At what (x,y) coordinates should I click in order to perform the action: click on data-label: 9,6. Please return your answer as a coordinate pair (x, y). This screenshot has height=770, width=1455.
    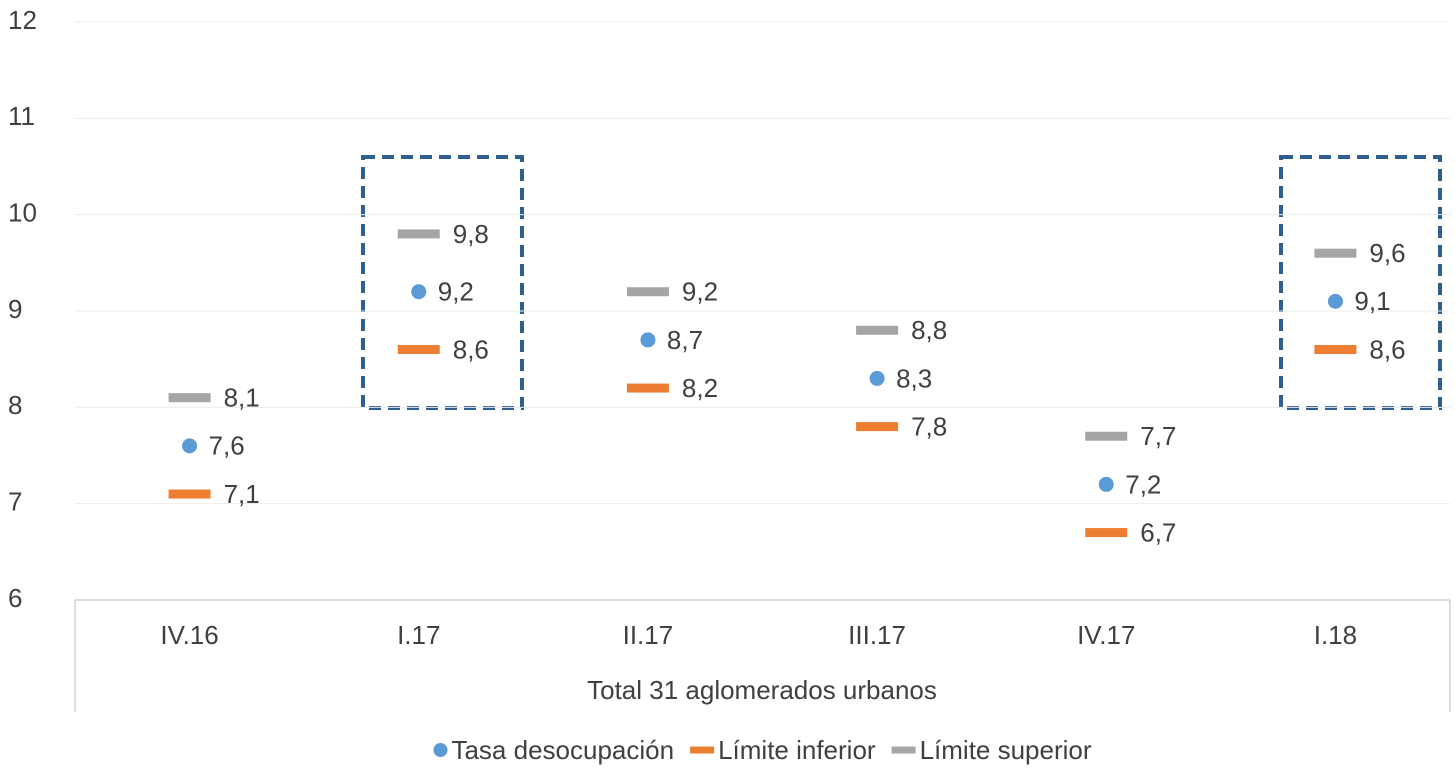
    Looking at the image, I should click on (1387, 253).